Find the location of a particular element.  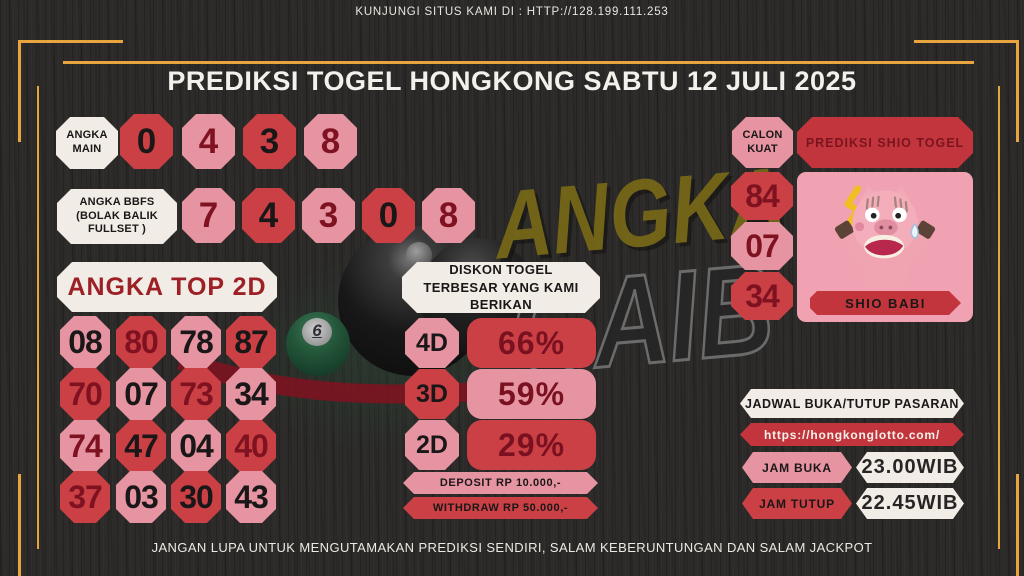

calon-kuat-label: CALON KUAT is located at coordinates (762, 142).